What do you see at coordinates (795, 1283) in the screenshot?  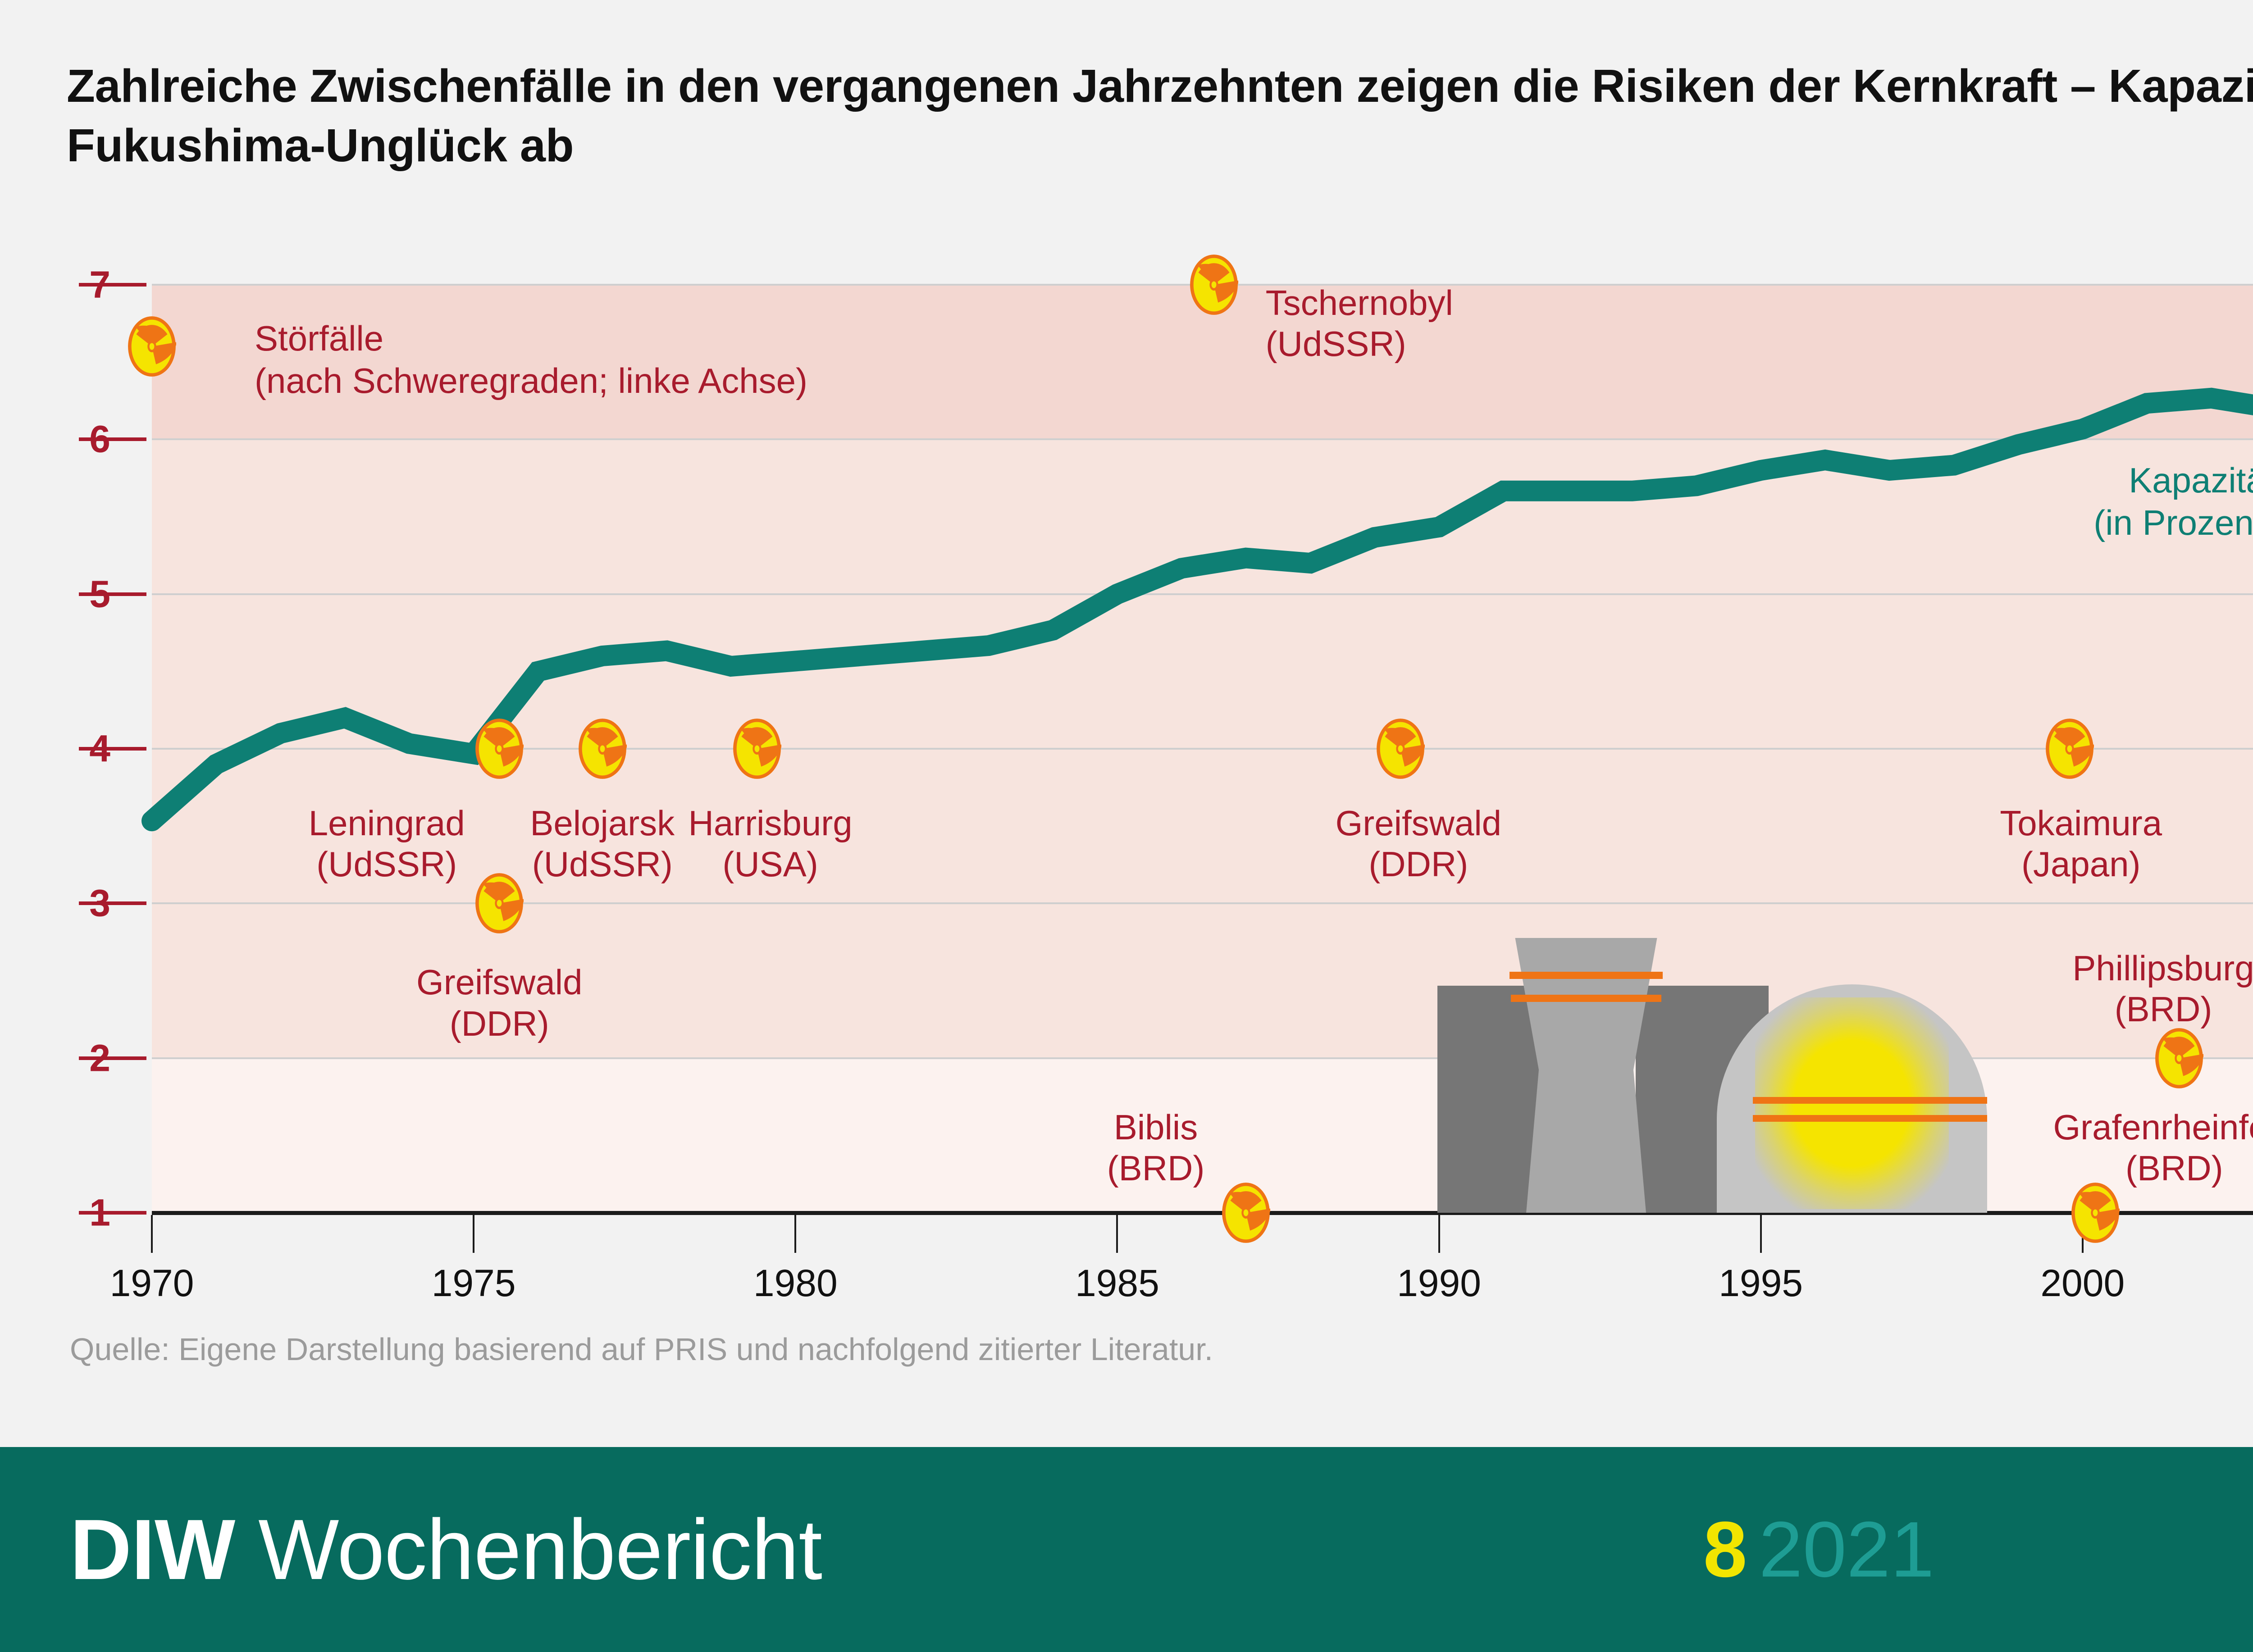 I see `x-axis-tick-label: 1980` at bounding box center [795, 1283].